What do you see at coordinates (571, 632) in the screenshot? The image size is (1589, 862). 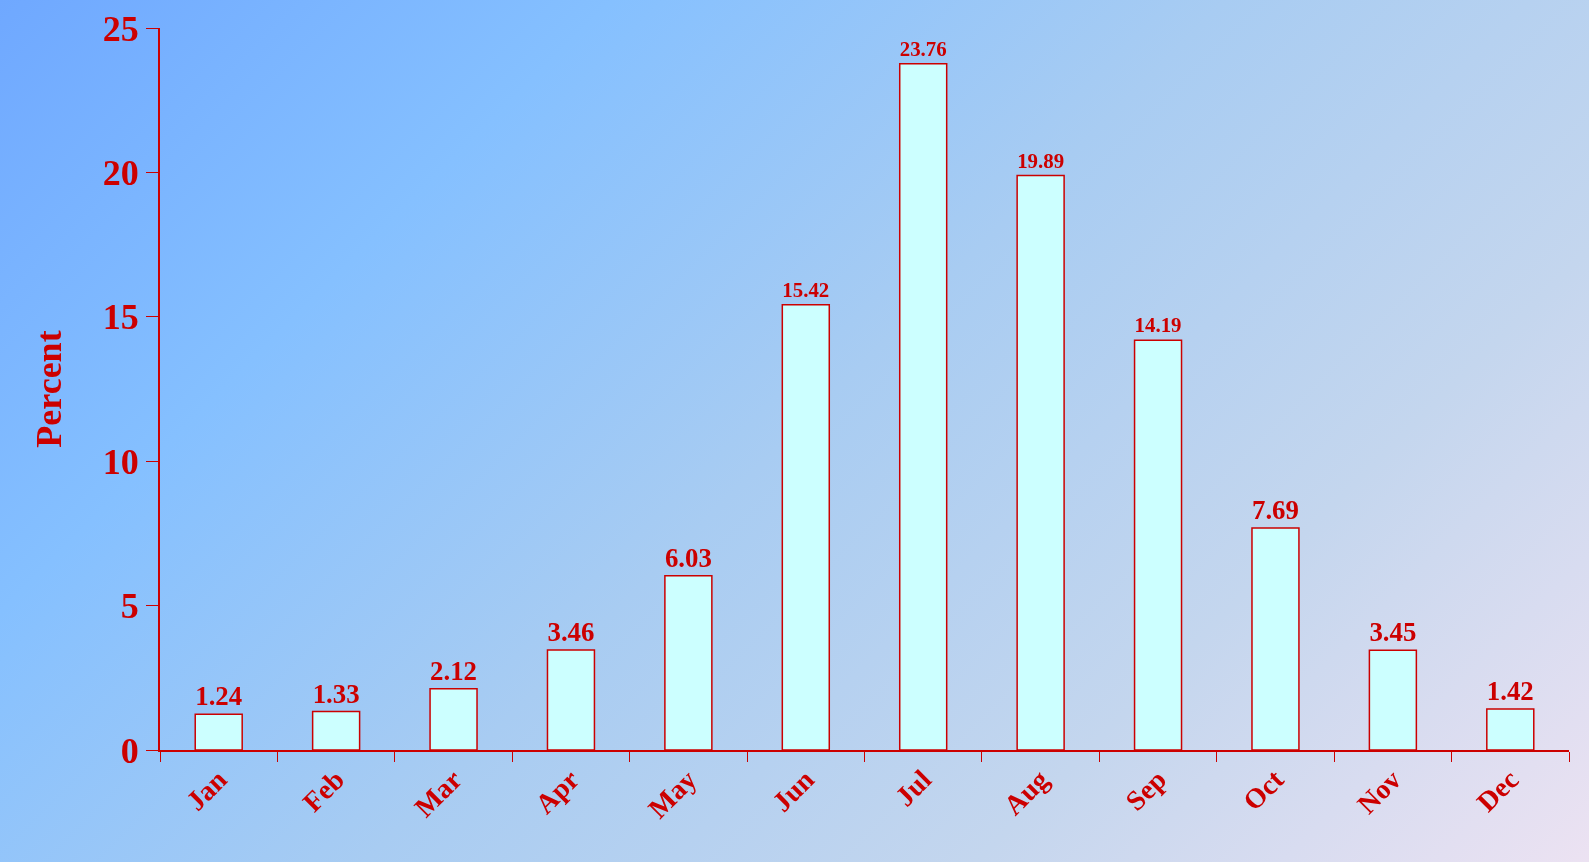 I see `data-label: 3.46` at bounding box center [571, 632].